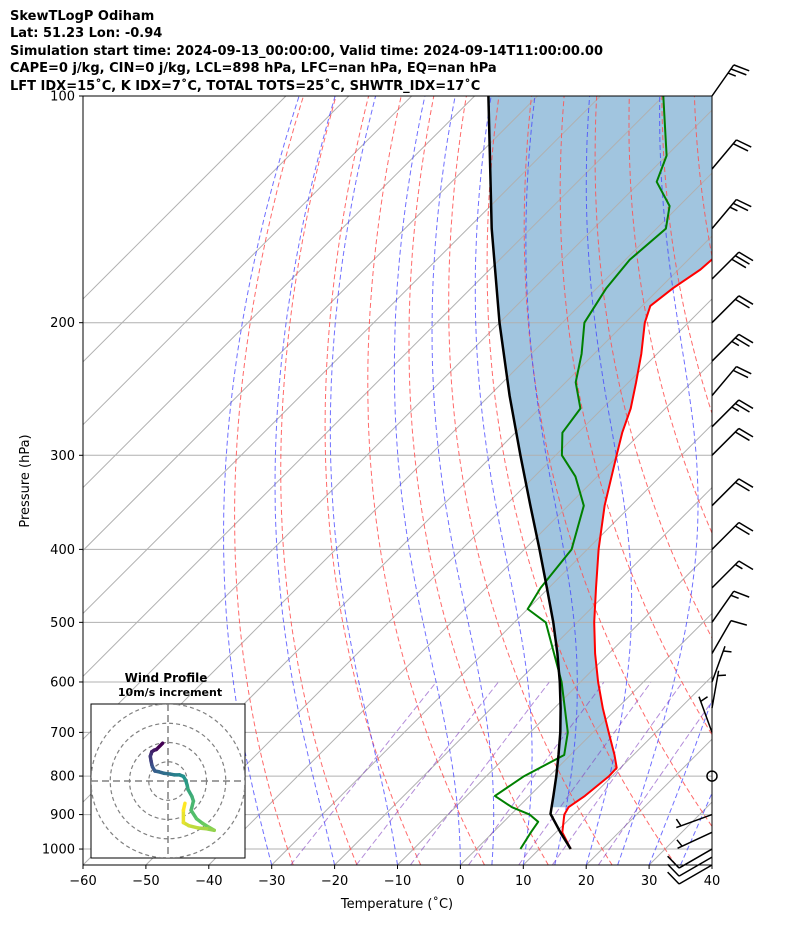  I want to click on x-tick-label: −10, so click(397, 881).